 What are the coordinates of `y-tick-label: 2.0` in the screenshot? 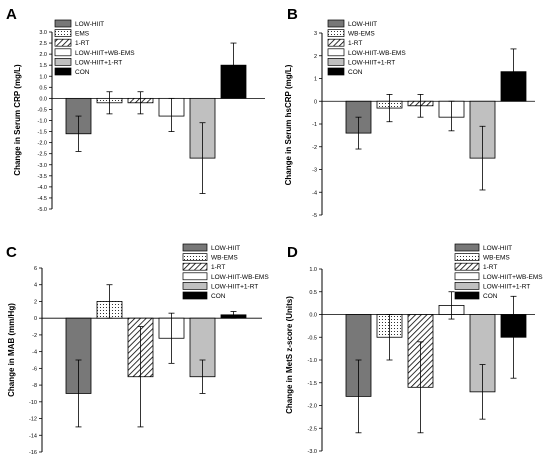 It's located at (43, 55).